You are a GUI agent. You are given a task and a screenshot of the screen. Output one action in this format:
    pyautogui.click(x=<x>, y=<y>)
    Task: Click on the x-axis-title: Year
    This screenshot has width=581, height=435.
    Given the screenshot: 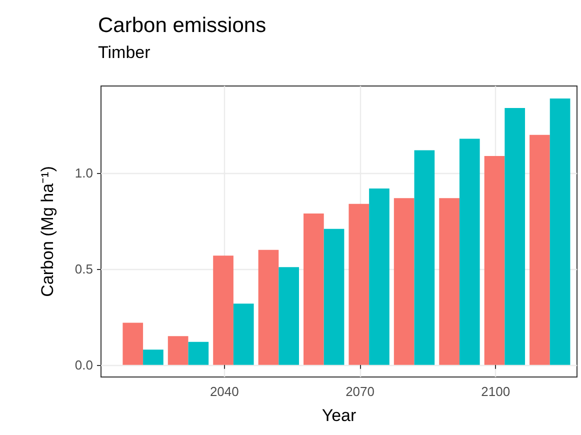 What is the action you would take?
    pyautogui.click(x=339, y=415)
    